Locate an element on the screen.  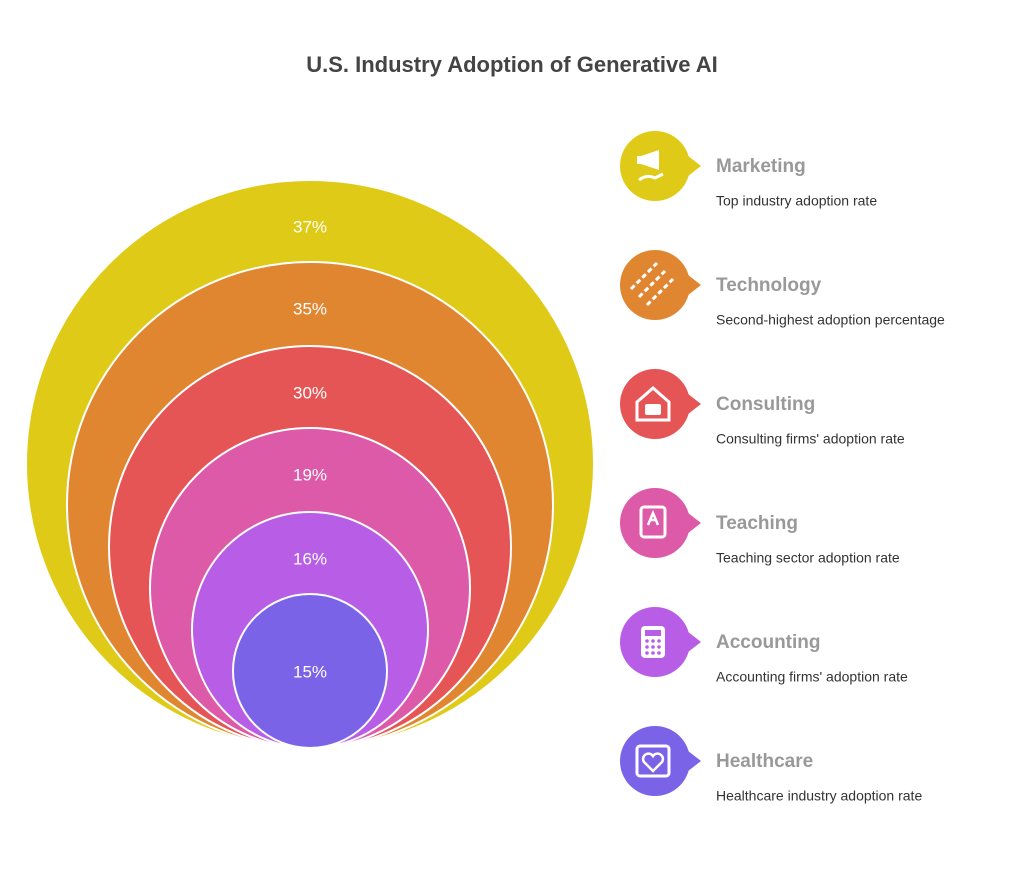
item-description: Accounting firms' adoption rate is located at coordinates (812, 677).